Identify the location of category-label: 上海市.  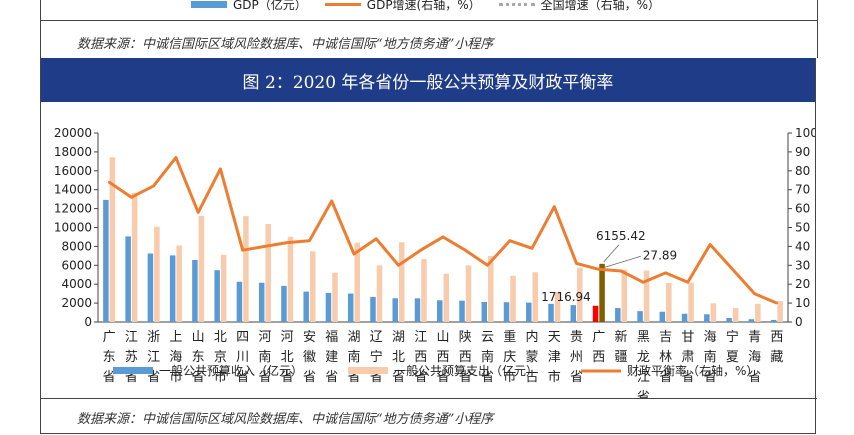
(175, 357).